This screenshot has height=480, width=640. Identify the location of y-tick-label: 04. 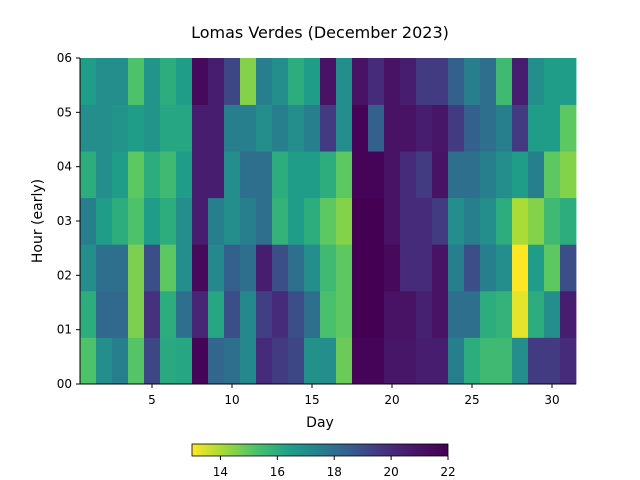
(64, 167).